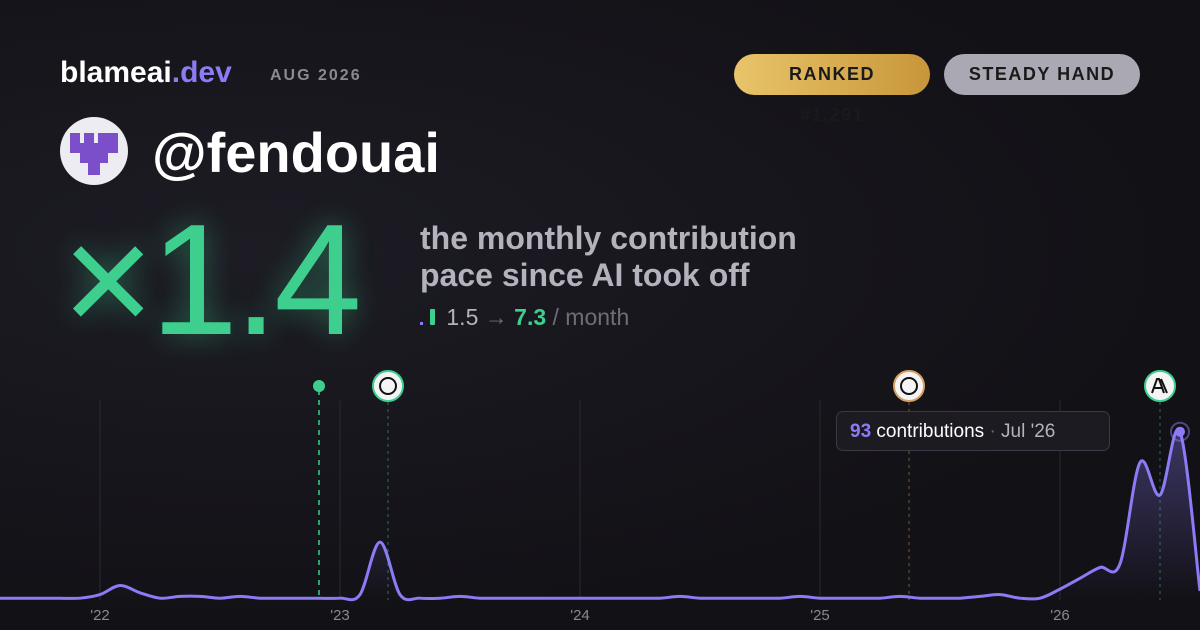 The width and height of the screenshot is (1200, 630). Describe the element at coordinates (1060, 615) in the screenshot. I see `x-tick-label: '26` at that location.